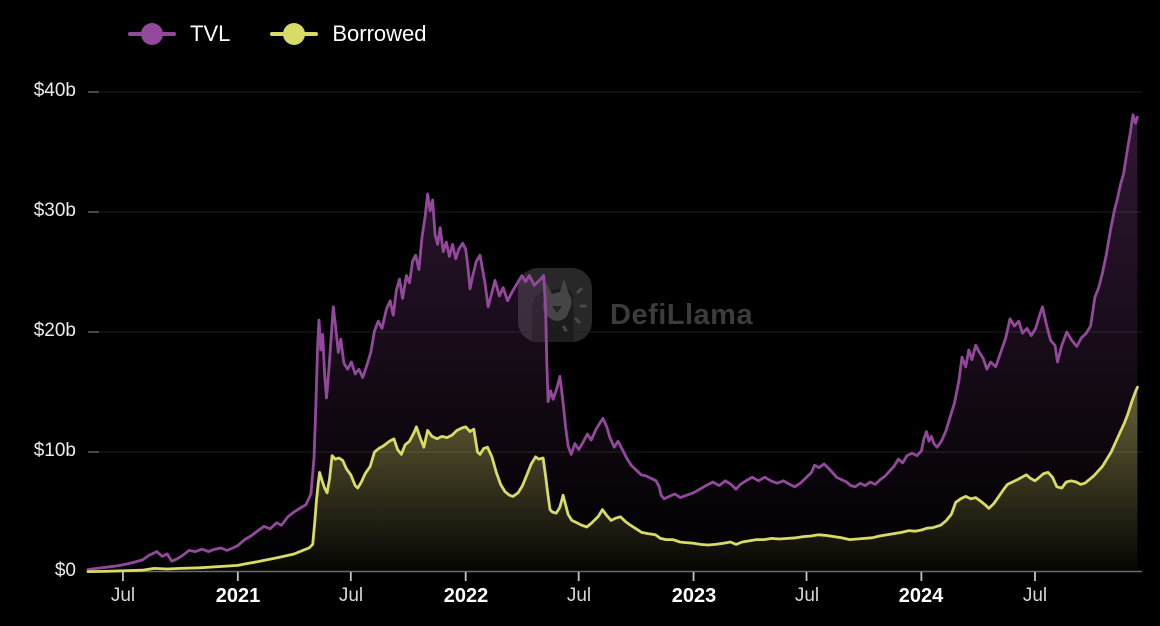  I want to click on y-axis-label-20b: $20b, so click(54, 330).